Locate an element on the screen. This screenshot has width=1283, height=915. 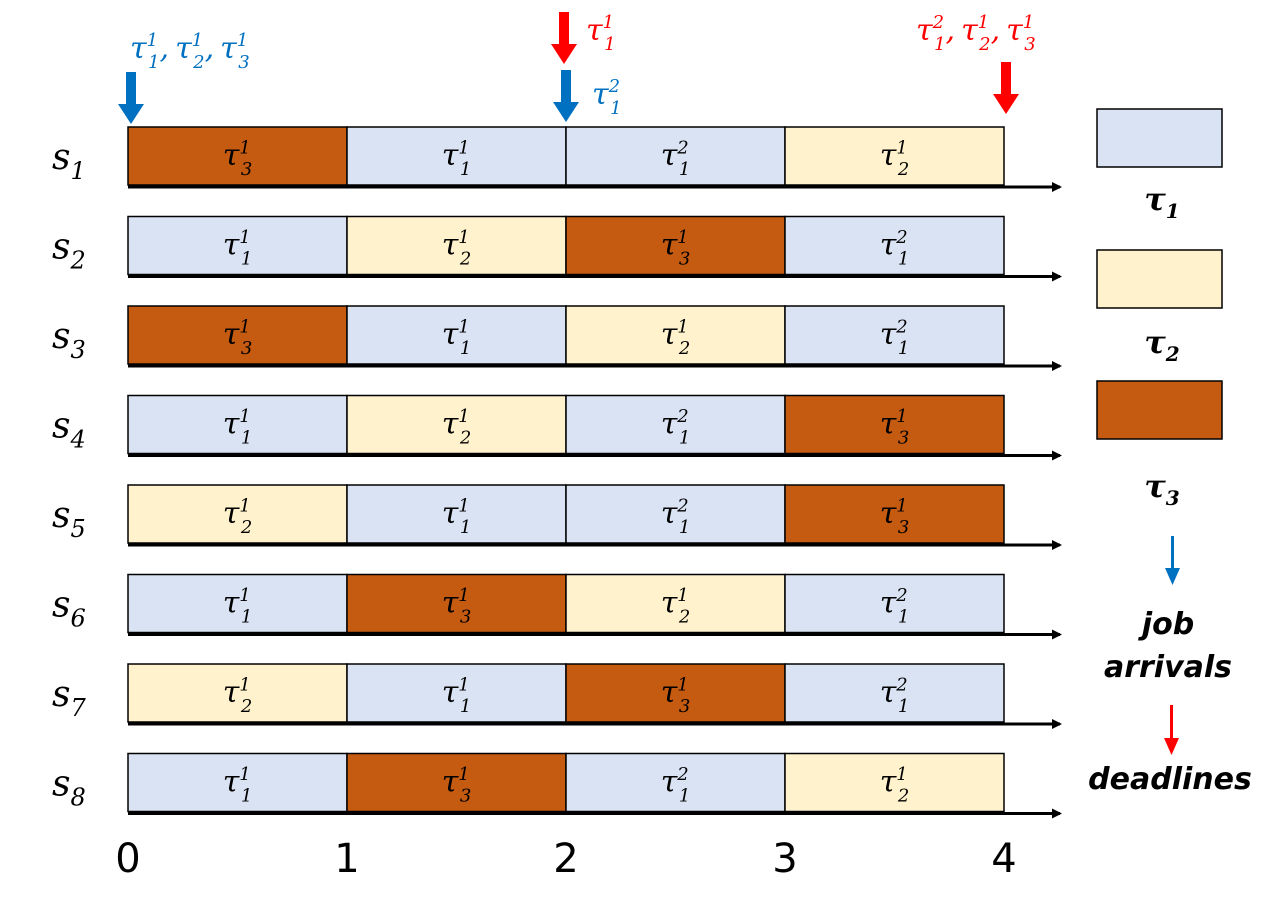
legend-label-tau3: τ3 is located at coordinates (1162, 488).